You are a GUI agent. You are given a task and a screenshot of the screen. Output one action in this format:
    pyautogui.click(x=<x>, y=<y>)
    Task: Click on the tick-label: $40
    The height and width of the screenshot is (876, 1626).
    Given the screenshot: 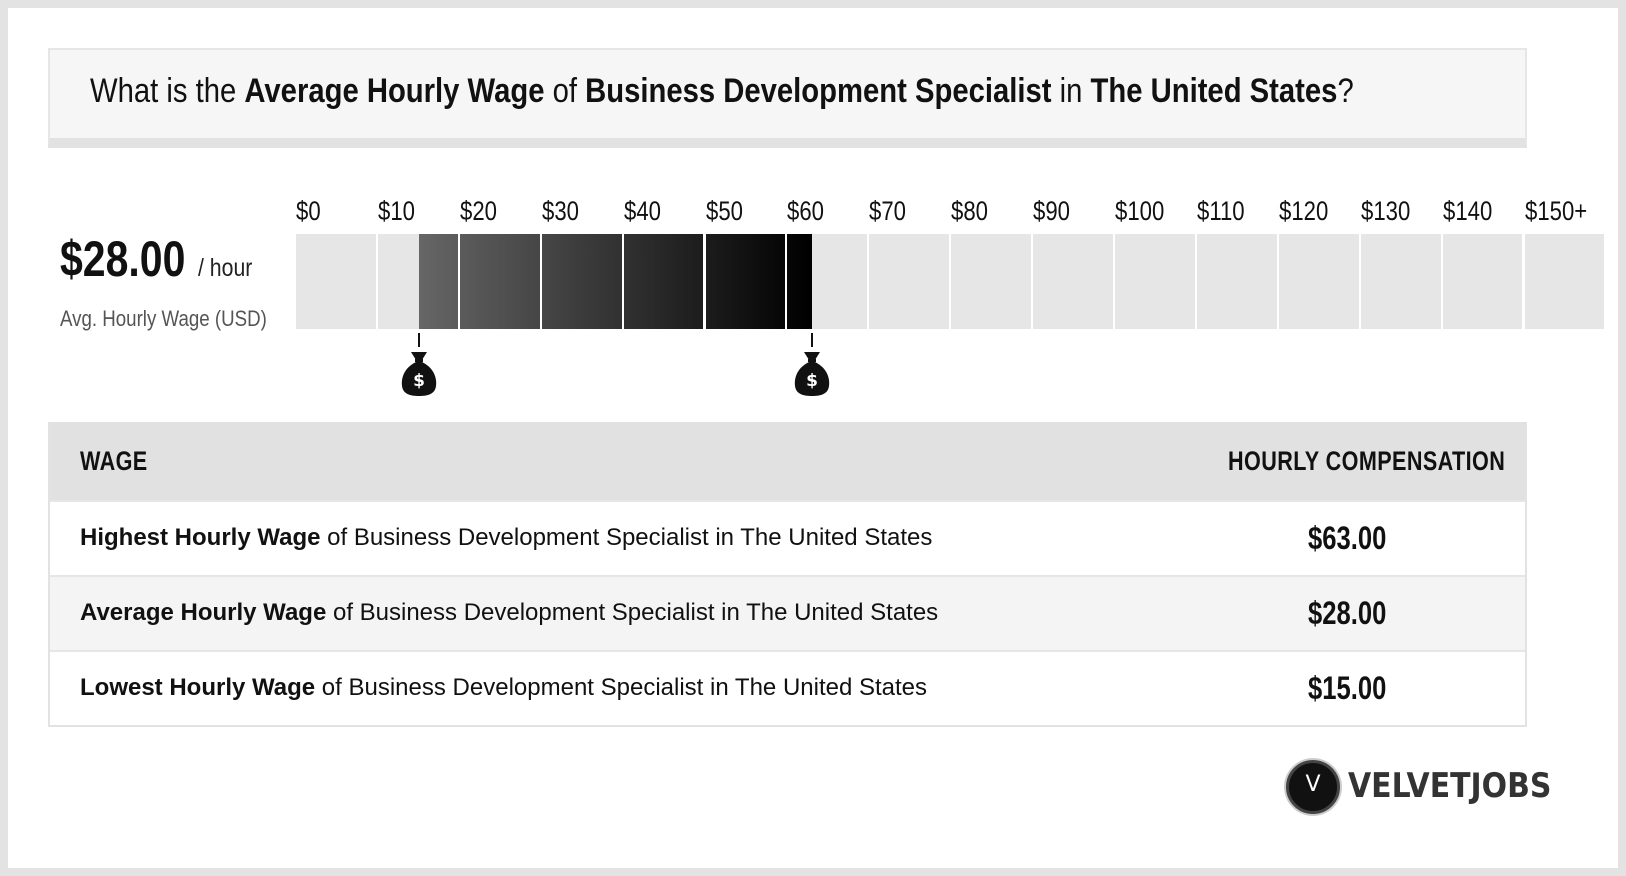 What is the action you would take?
    pyautogui.click(x=642, y=211)
    